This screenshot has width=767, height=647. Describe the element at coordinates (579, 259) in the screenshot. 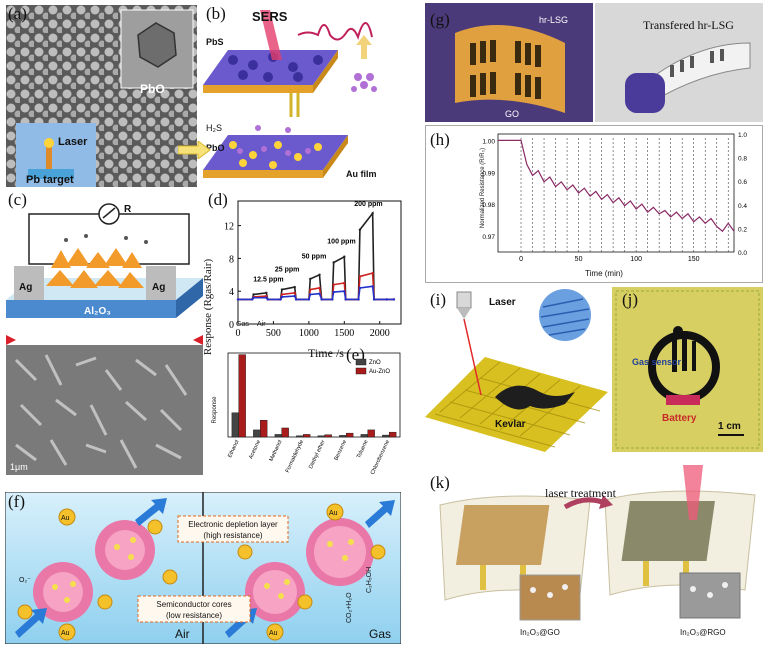

I see `chart-h-xtick-label: 50` at that location.